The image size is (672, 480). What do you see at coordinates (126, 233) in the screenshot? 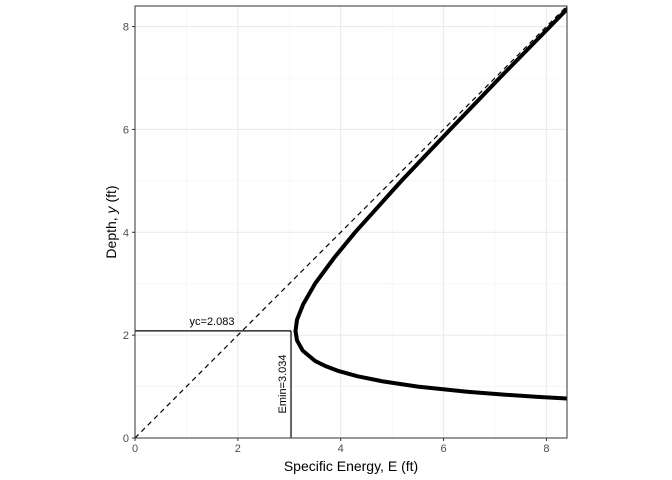
I see `y-tick-label: 4` at bounding box center [126, 233].